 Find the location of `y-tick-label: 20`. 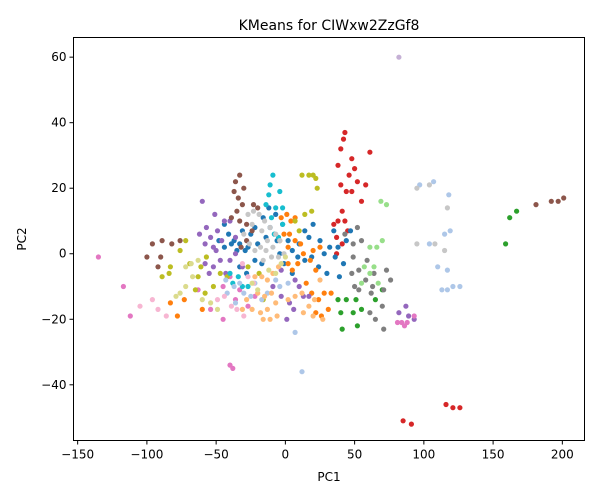

y-tick-label: 20 is located at coordinates (58, 188).